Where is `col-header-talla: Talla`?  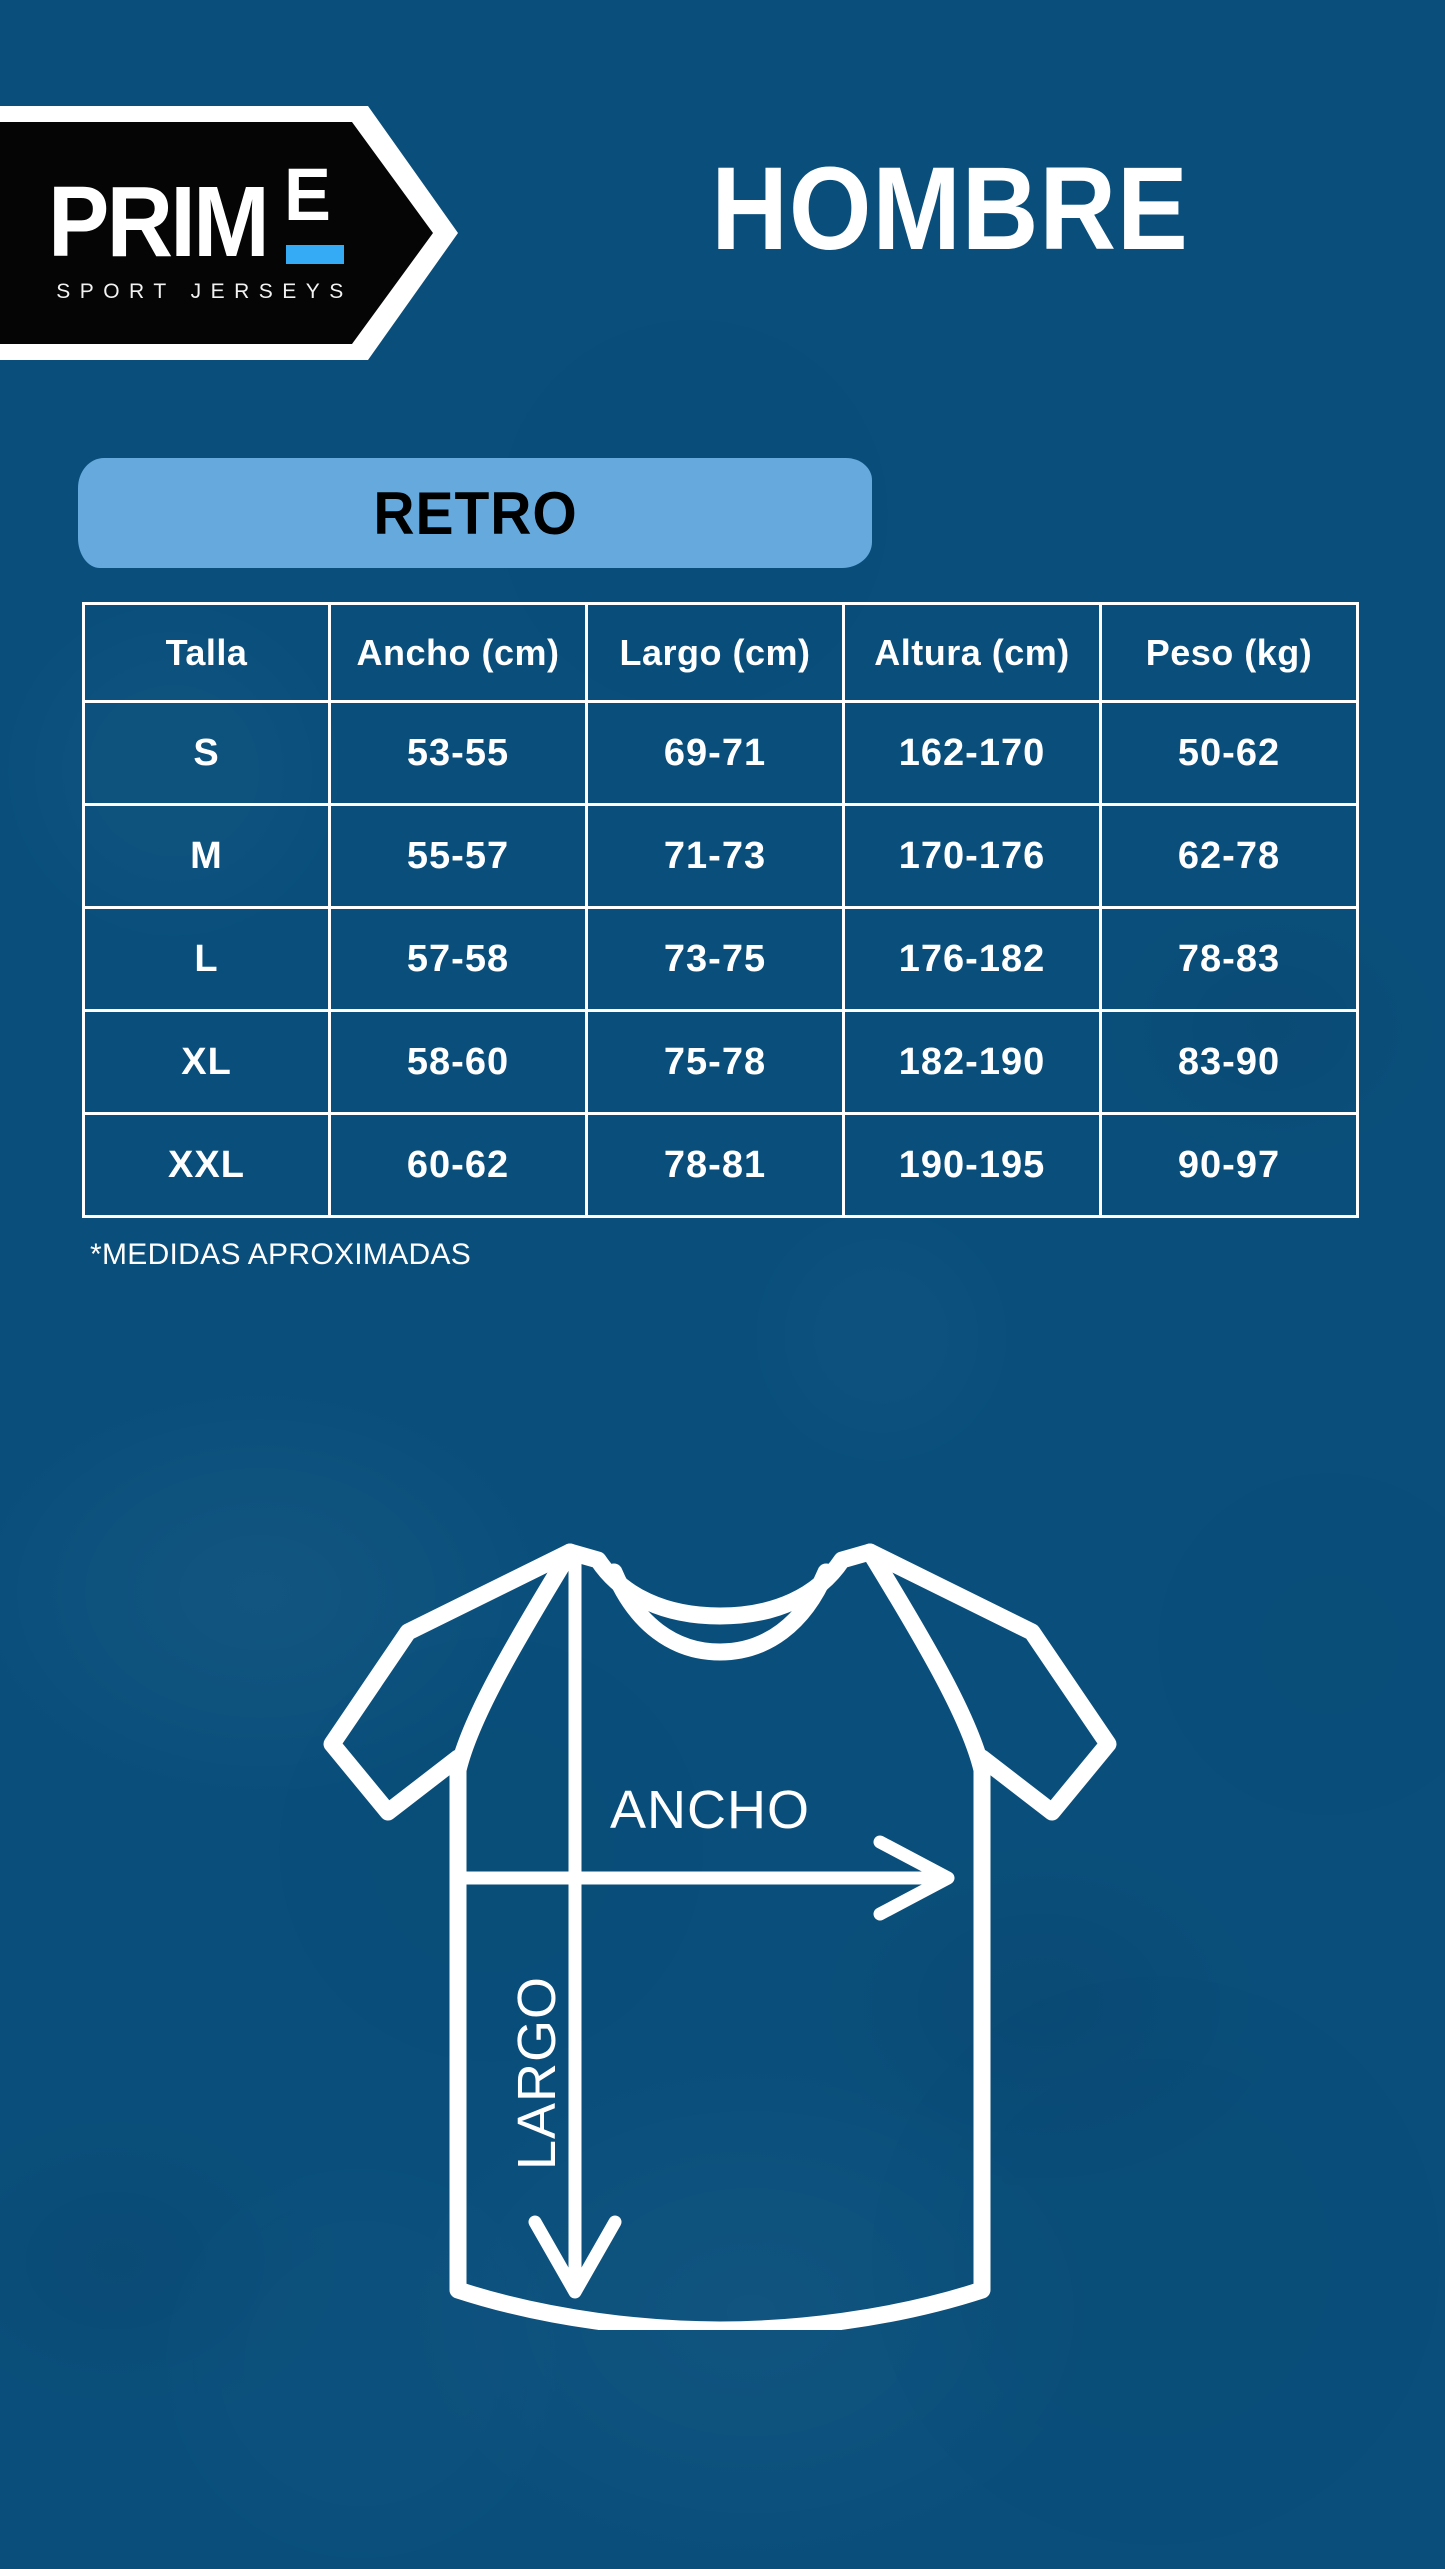 col-header-talla: Talla is located at coordinates (206, 652).